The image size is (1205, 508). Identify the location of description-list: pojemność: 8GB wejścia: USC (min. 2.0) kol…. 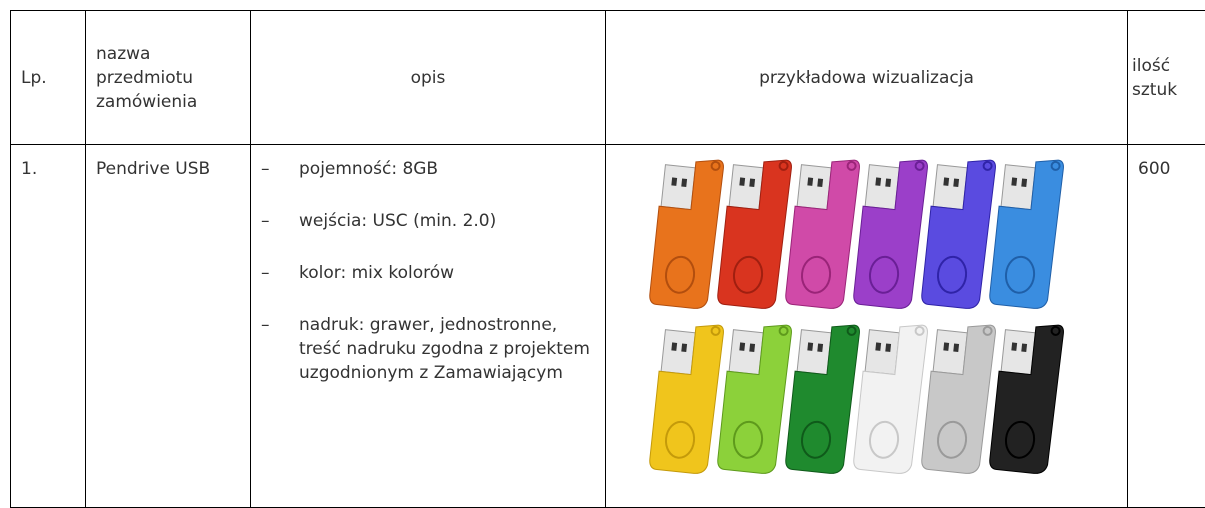
(428, 271).